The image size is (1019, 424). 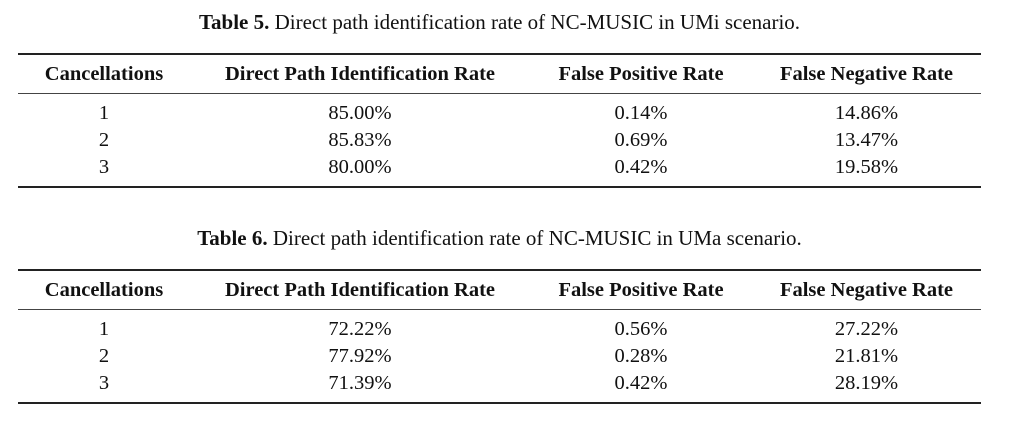 I want to click on cell-direct-path-rate: 71.39%, so click(x=360, y=383).